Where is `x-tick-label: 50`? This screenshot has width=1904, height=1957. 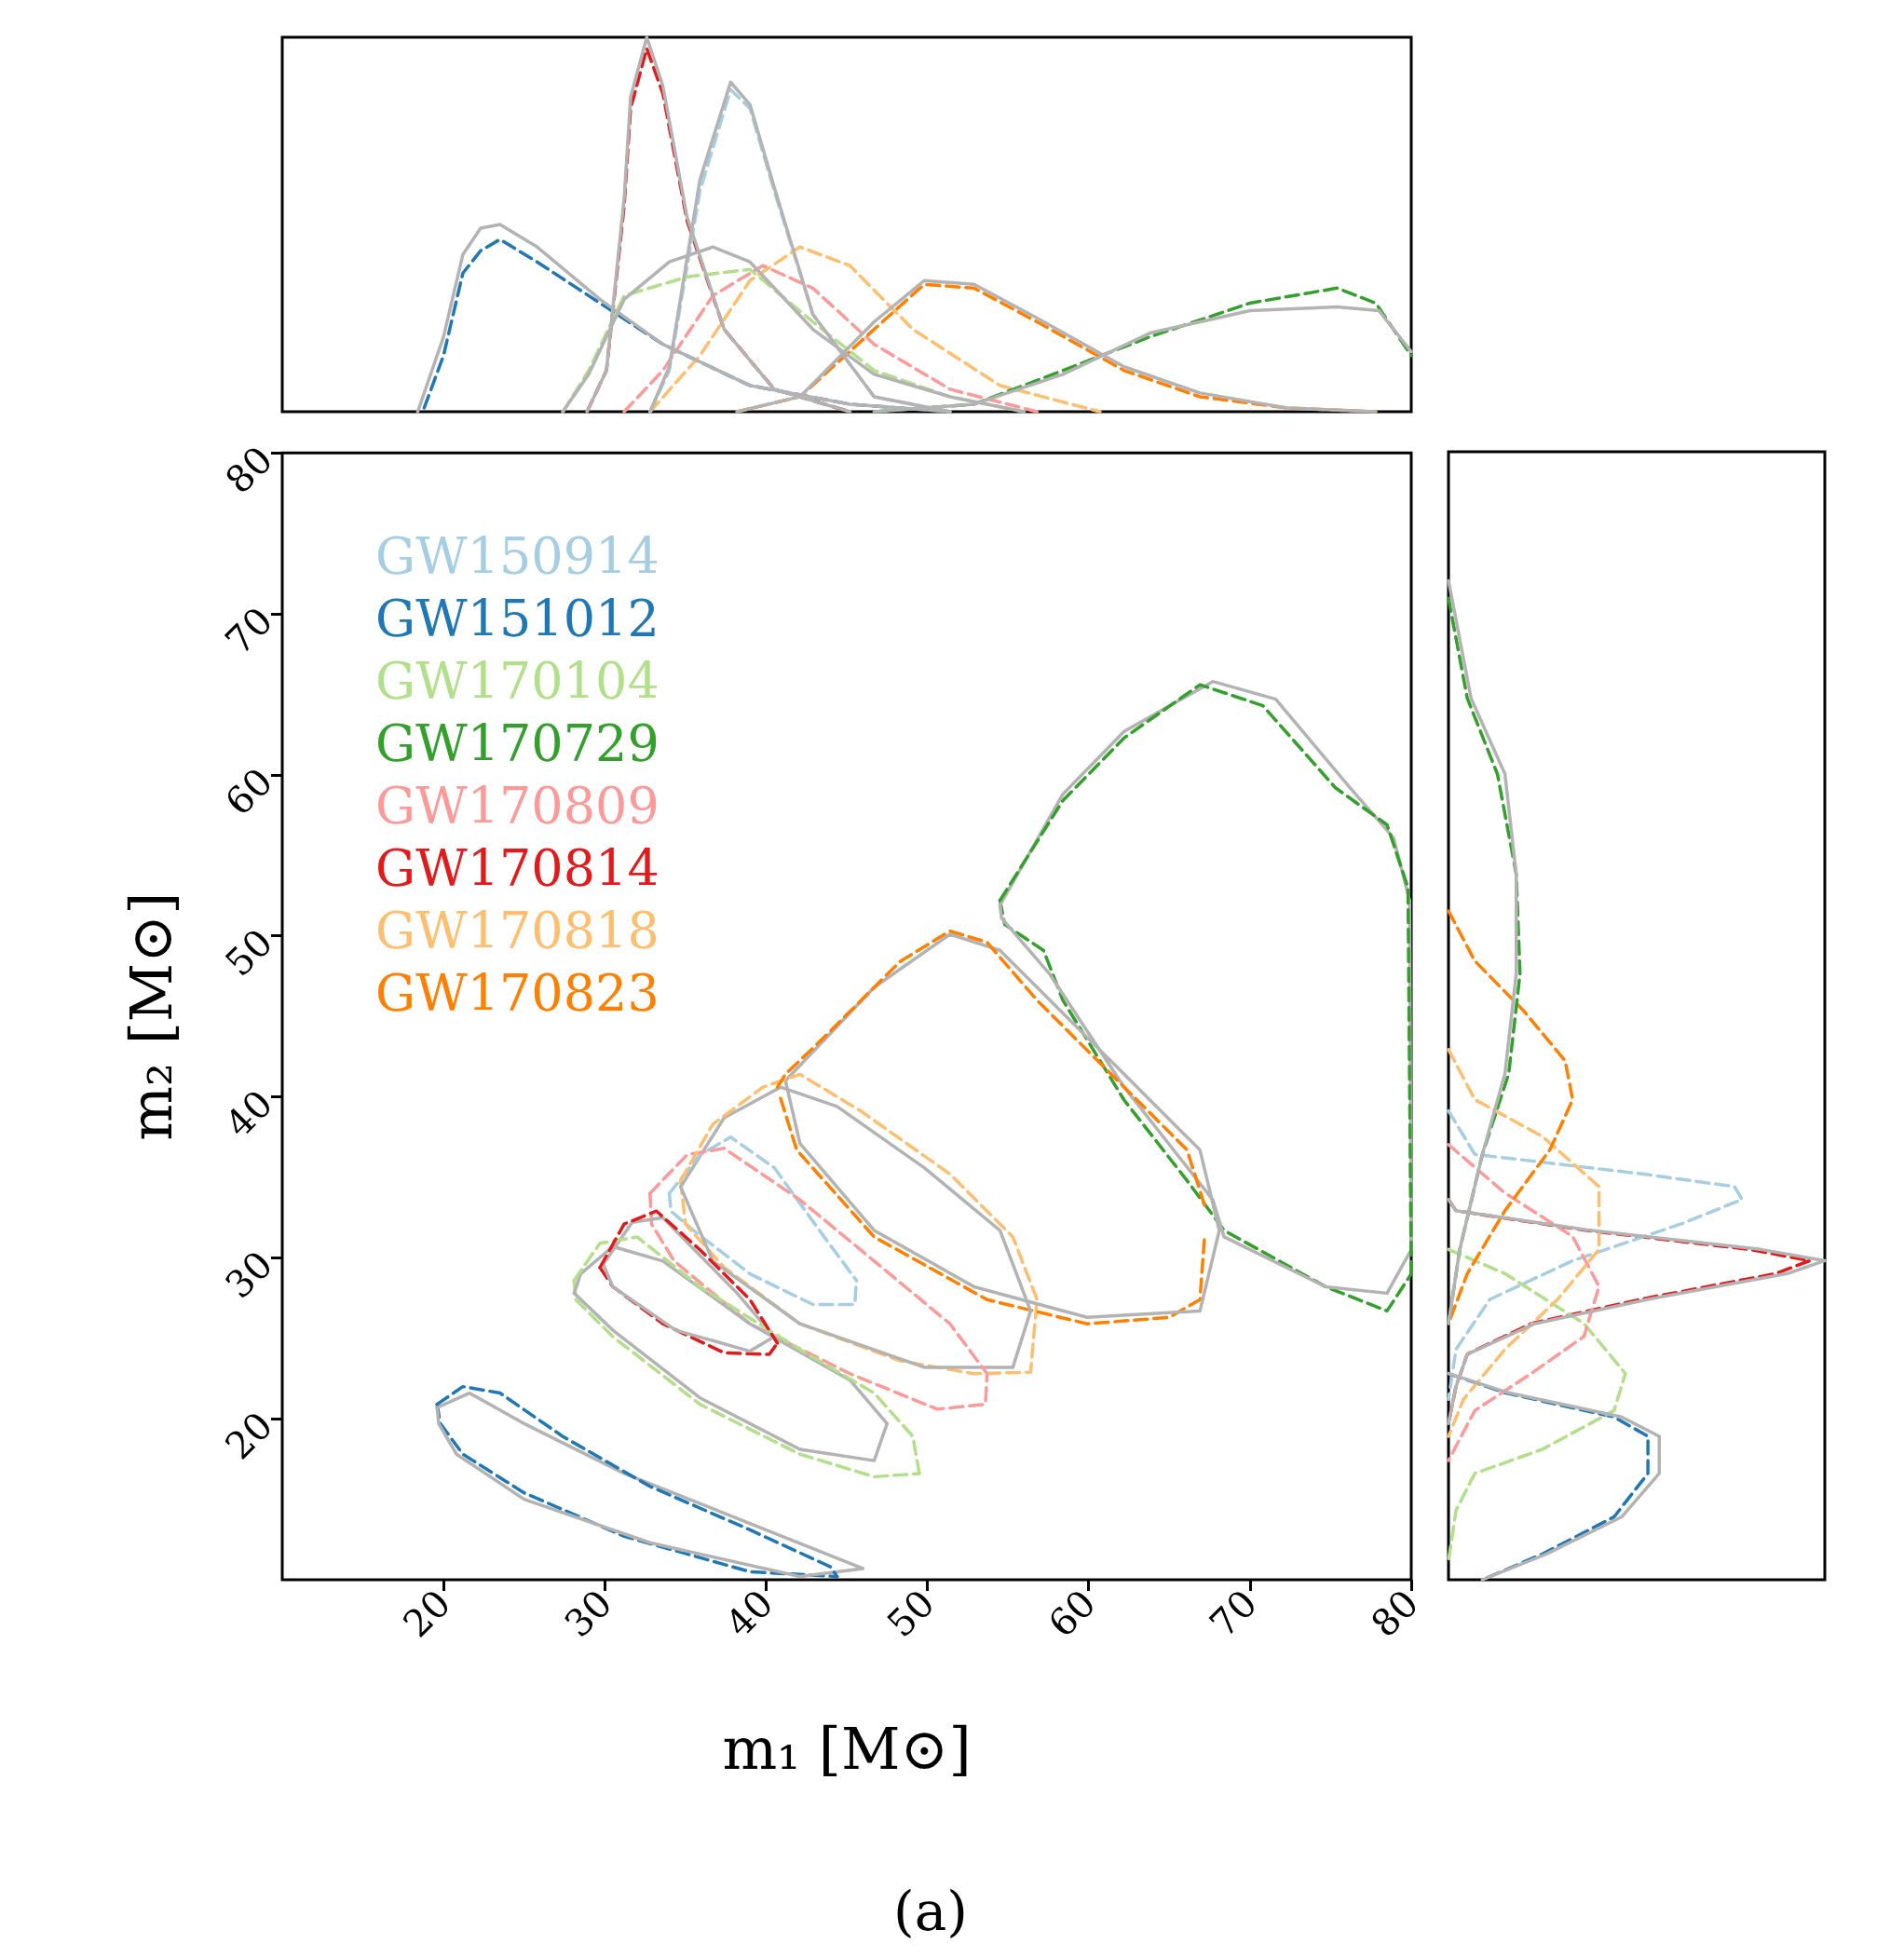 x-tick-label: 50 is located at coordinates (910, 1613).